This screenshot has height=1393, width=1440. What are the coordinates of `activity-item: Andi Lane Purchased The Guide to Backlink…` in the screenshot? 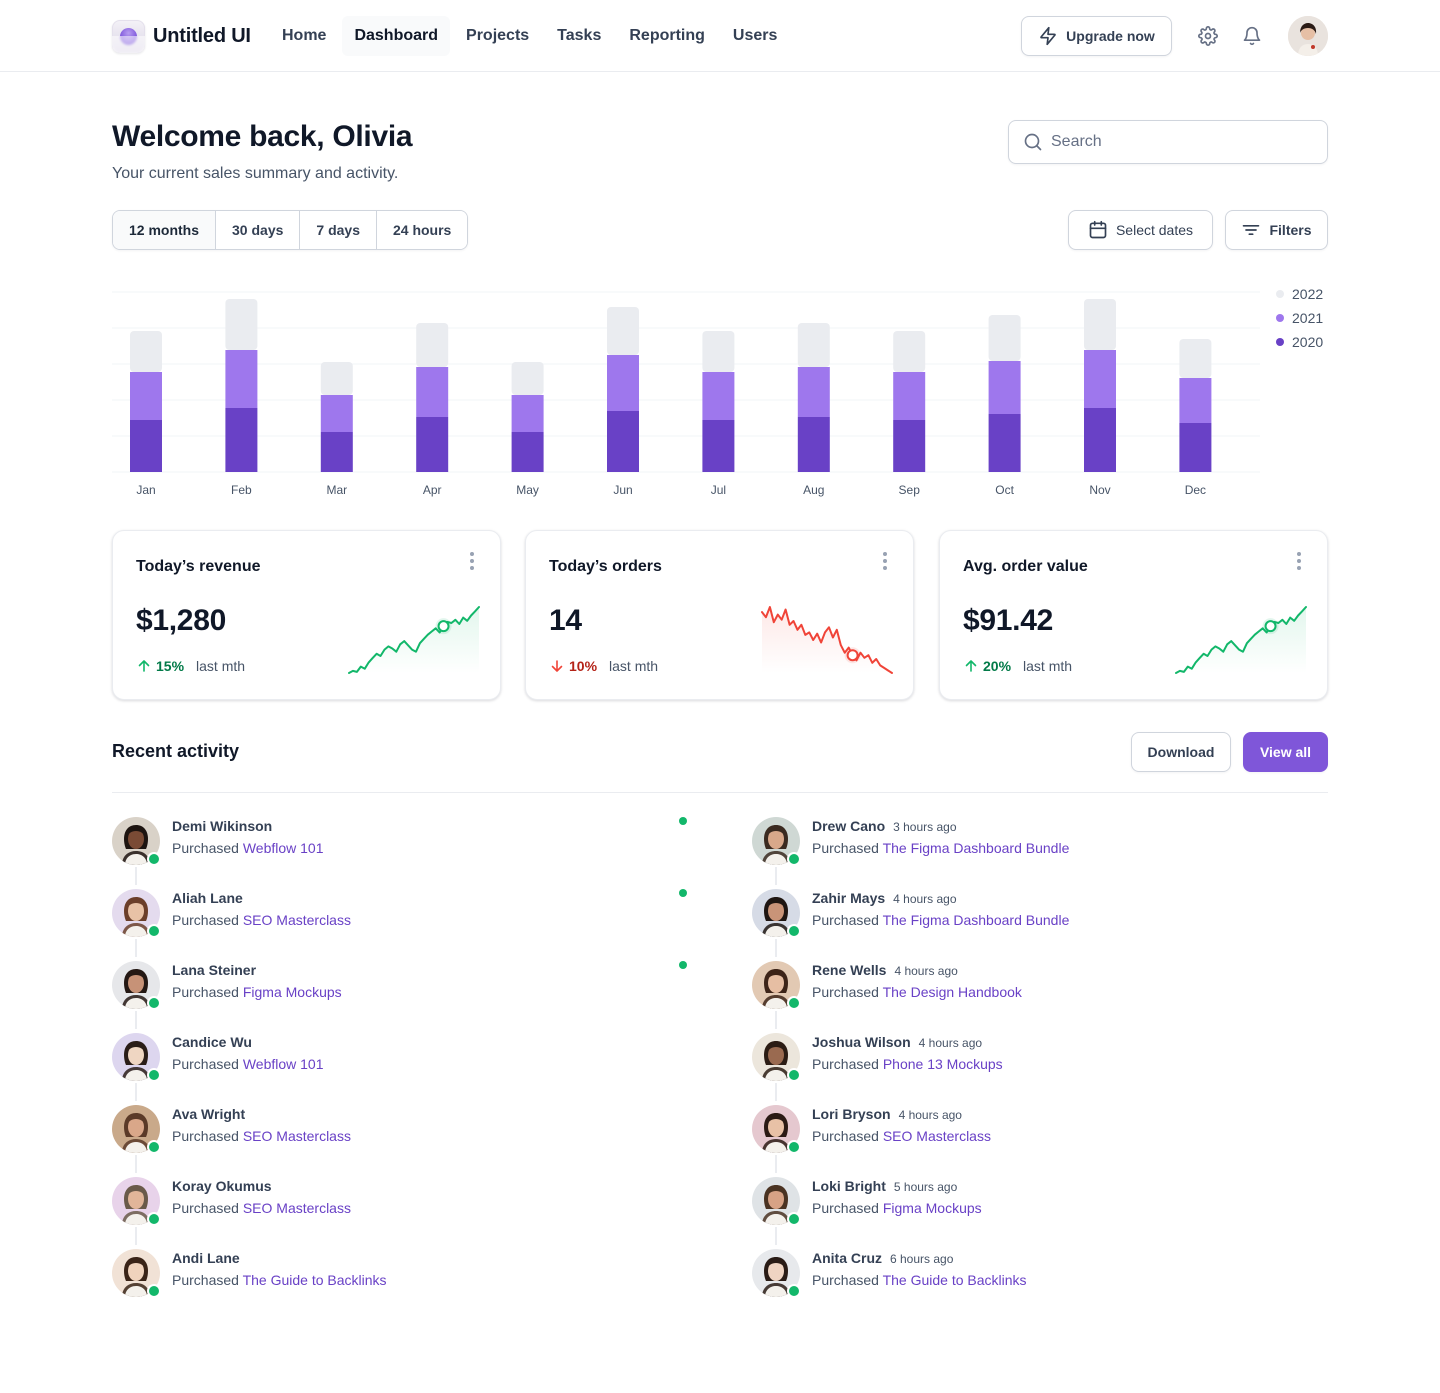 It's located at (412, 1285).